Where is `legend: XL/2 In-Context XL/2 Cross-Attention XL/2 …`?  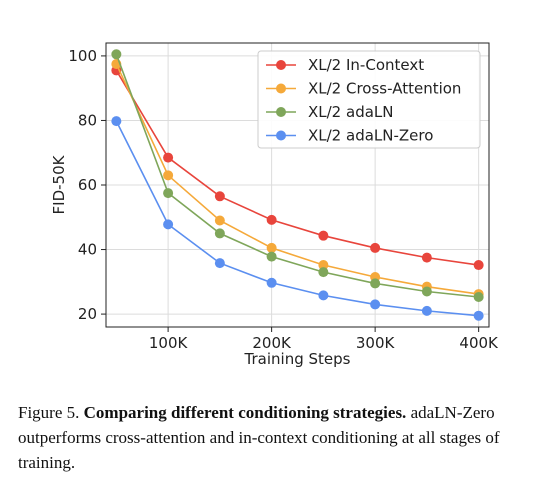 legend: XL/2 In-Context XL/2 Cross-Attention XL/2 … is located at coordinates (369, 99).